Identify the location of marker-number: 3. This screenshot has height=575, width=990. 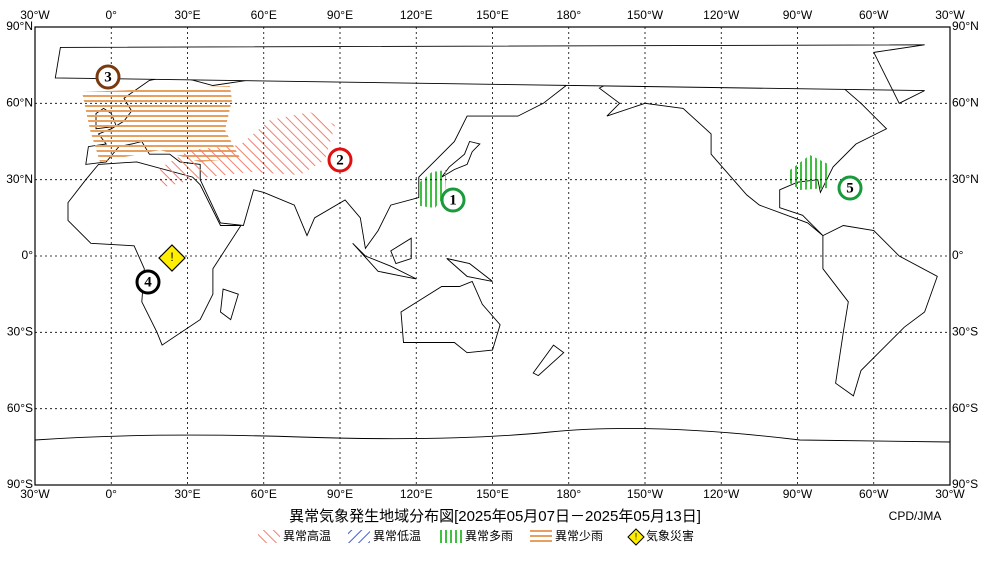
(108, 77).